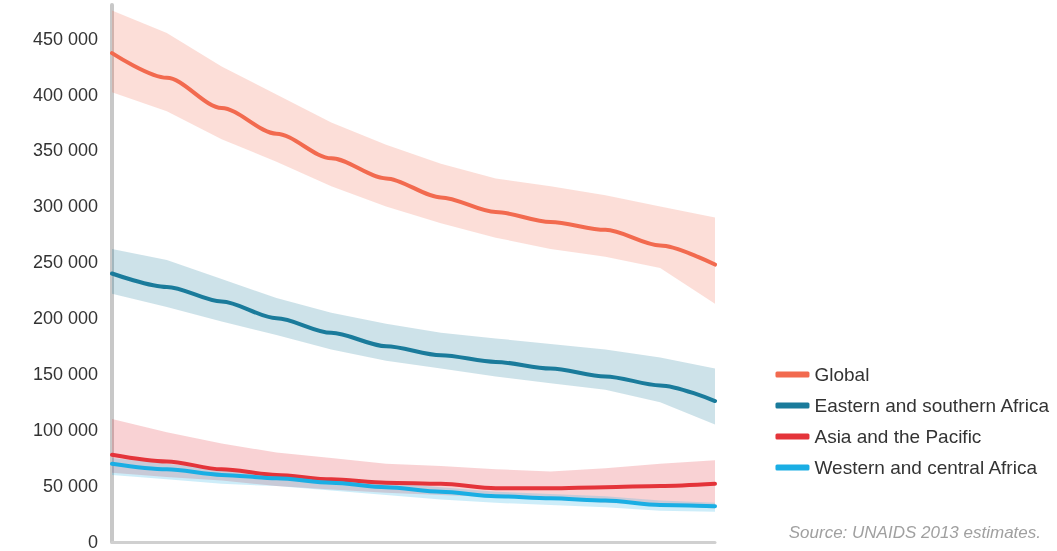  I want to click on legend-label: Global, so click(842, 374).